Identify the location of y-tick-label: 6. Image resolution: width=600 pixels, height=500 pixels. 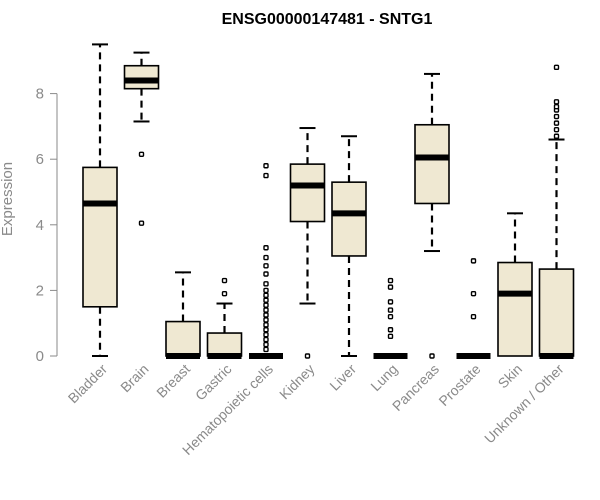
(40, 159).